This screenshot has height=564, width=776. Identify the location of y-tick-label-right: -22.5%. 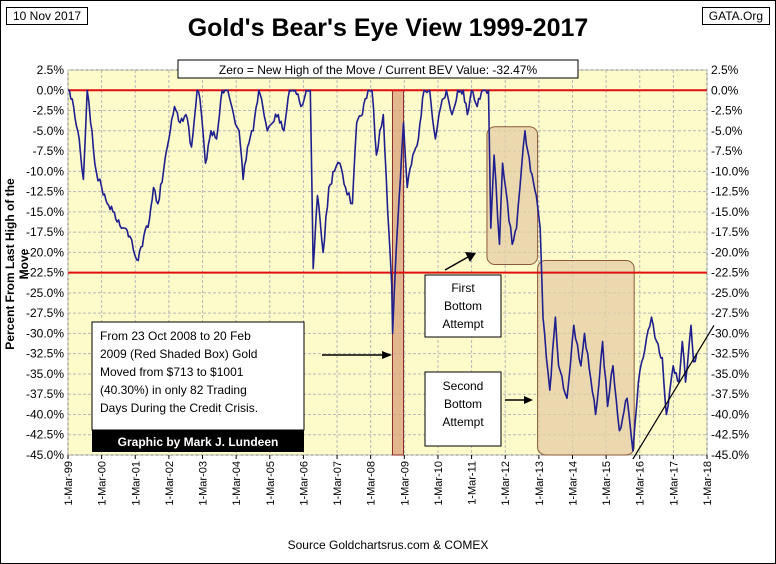
(730, 273).